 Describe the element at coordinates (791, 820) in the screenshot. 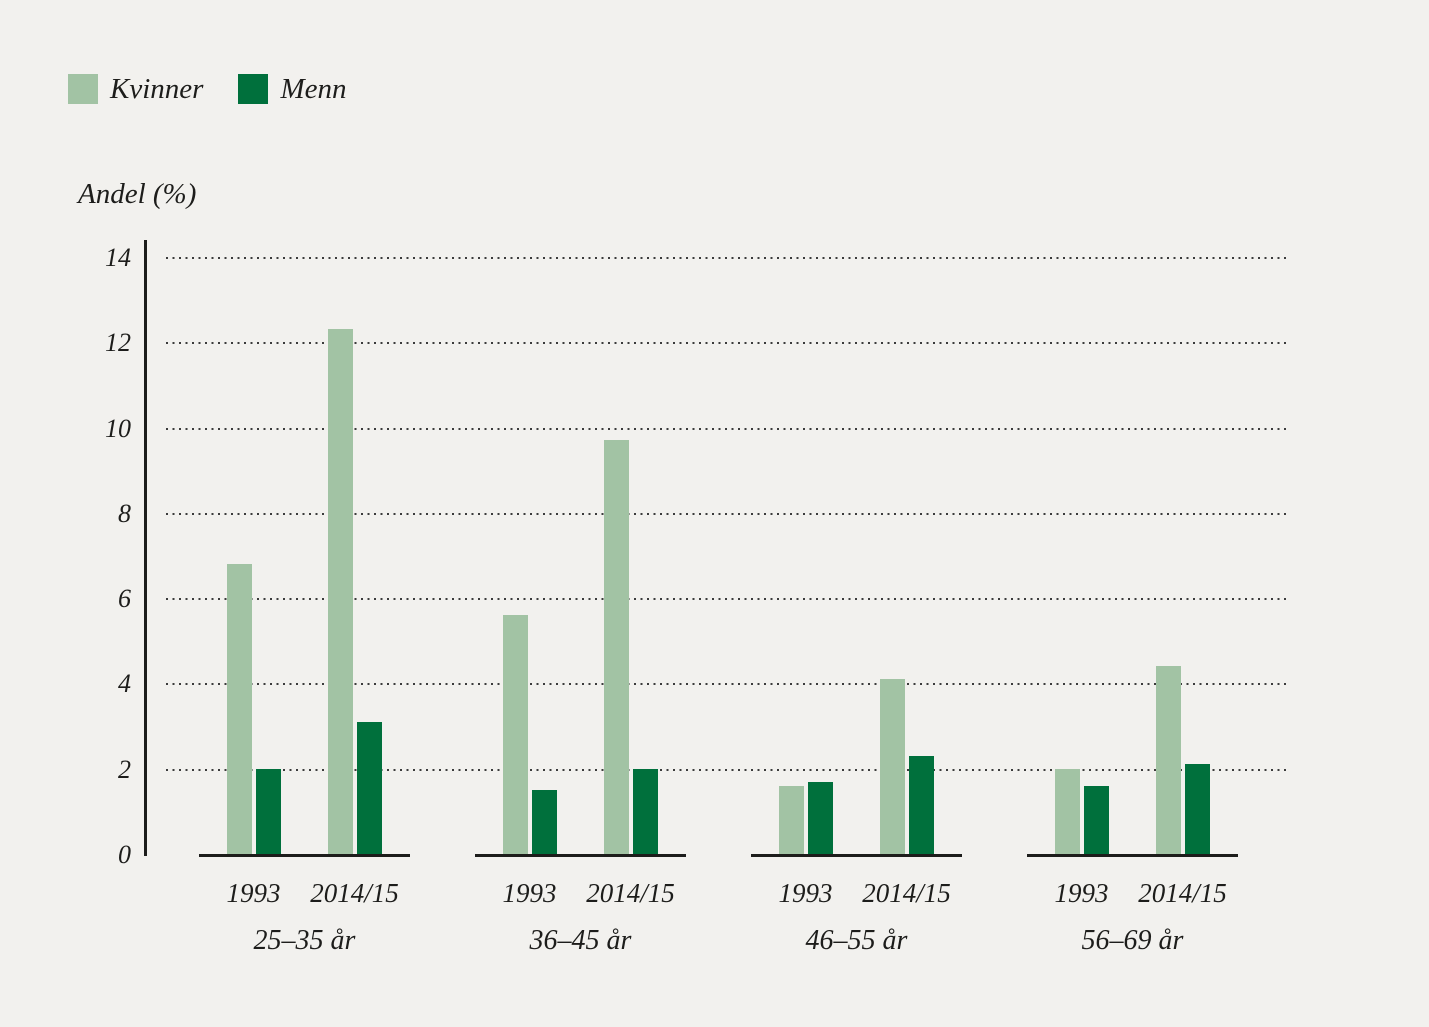

I see `bar-kvinner-1993-46-55-r` at that location.